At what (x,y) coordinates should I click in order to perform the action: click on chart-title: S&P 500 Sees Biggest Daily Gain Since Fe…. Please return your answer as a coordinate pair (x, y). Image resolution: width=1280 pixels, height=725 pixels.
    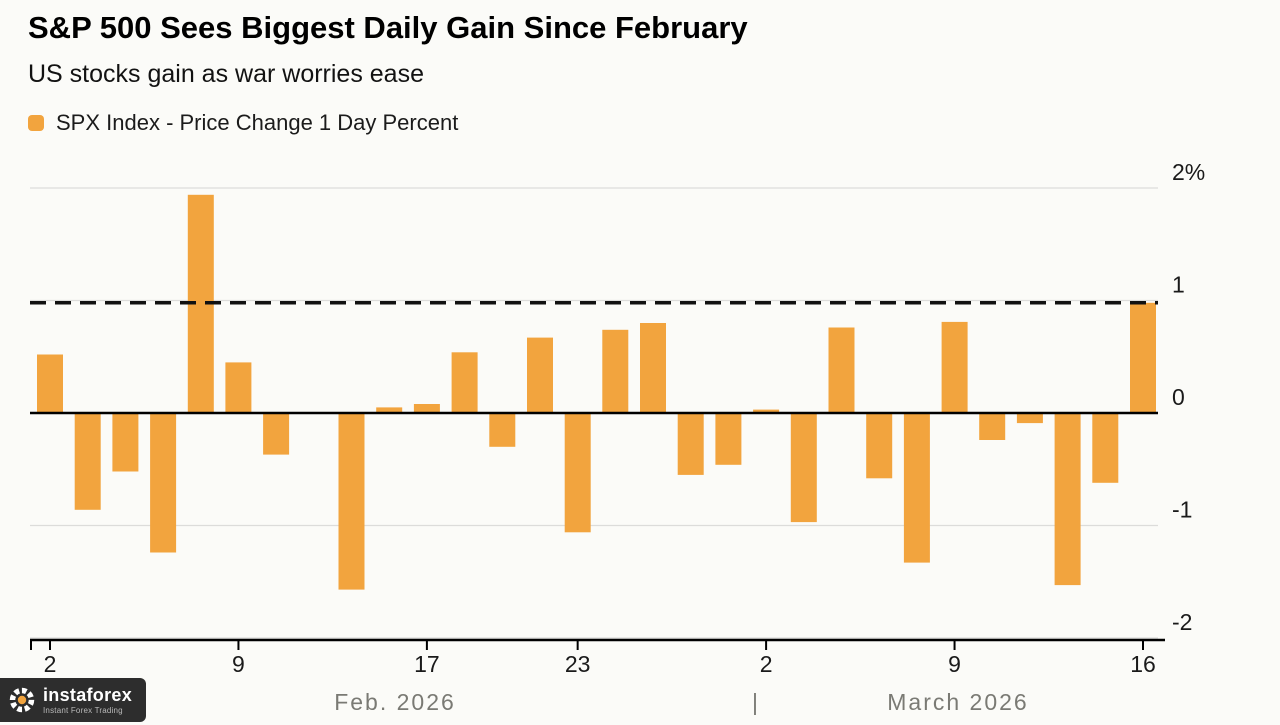
    Looking at the image, I should click on (388, 27).